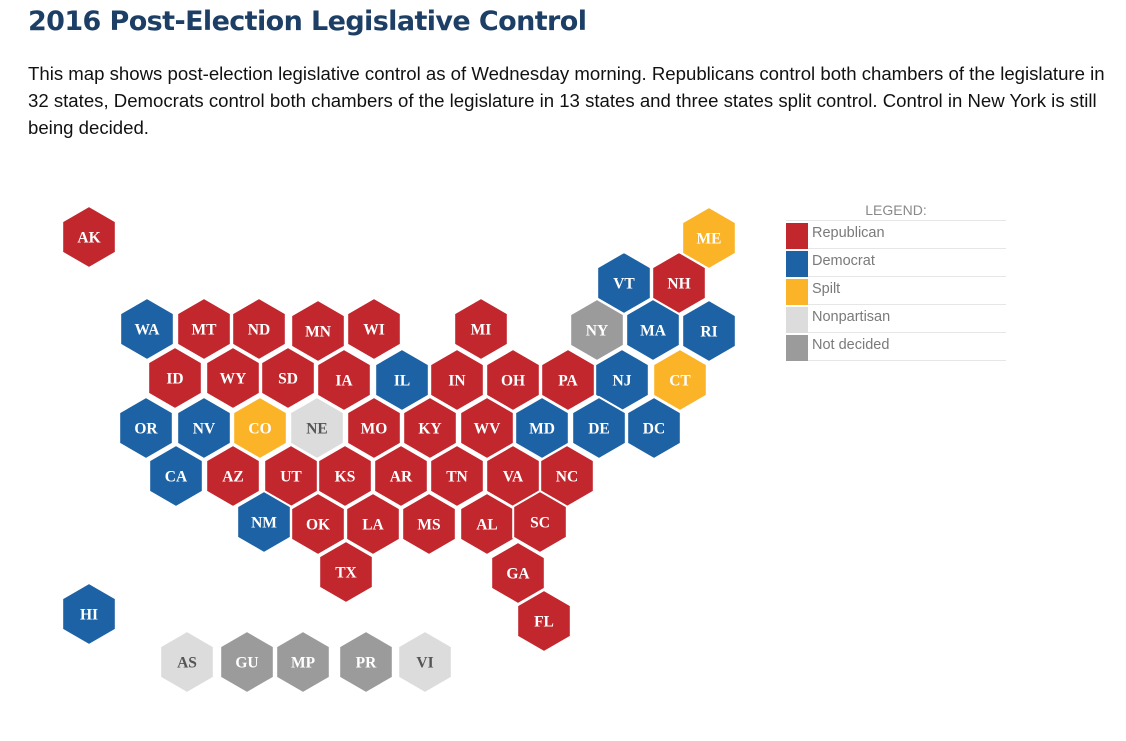 This screenshot has height=741, width=1126. Describe the element at coordinates (851, 345) in the screenshot. I see `legend-label-not-decided: Not decided` at that location.